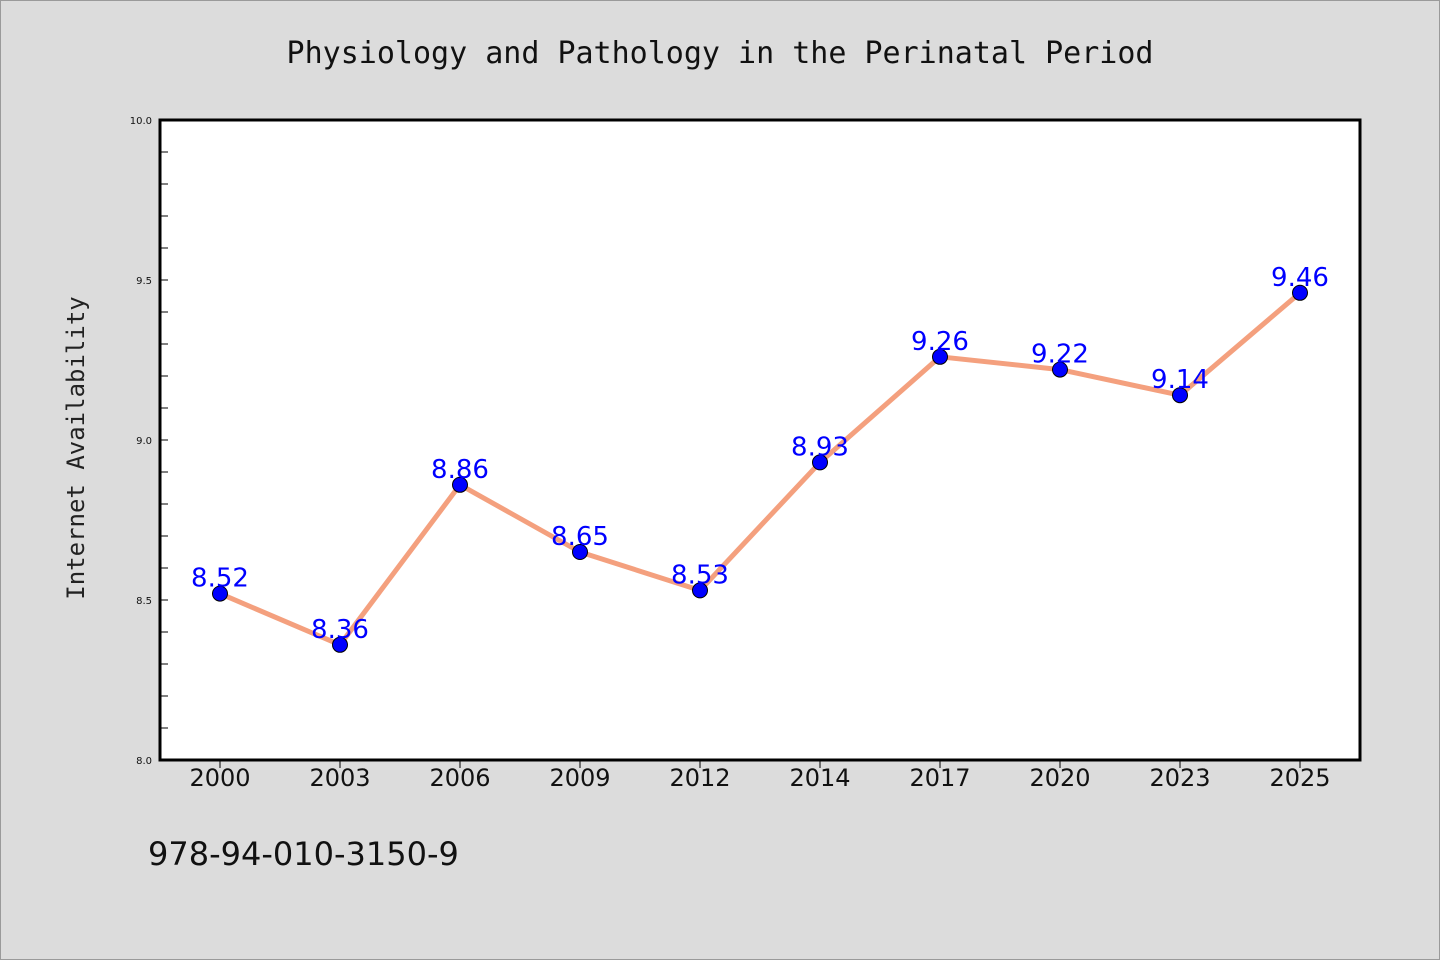  Describe the element at coordinates (220, 579) in the screenshot. I see `data-label: 8.52` at that location.